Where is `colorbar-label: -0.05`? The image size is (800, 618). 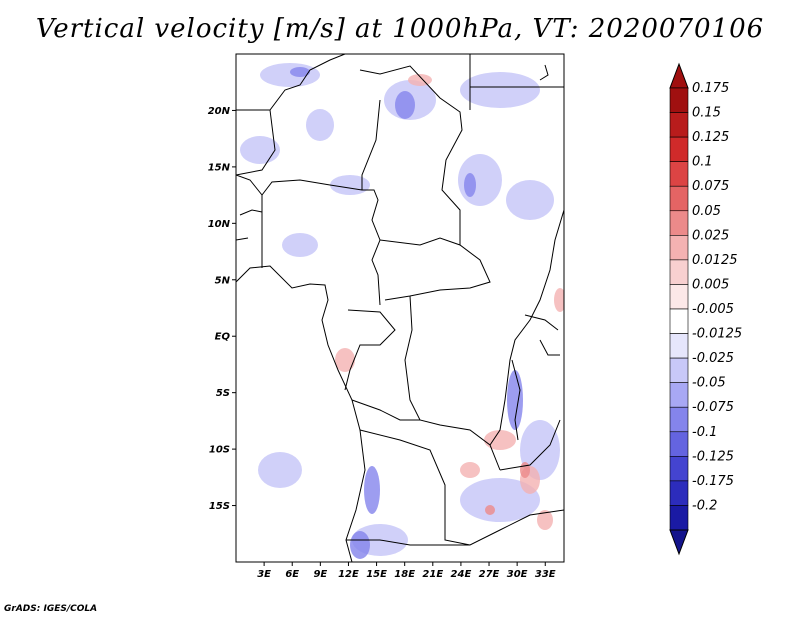 colorbar-label: -0.05 is located at coordinates (709, 383).